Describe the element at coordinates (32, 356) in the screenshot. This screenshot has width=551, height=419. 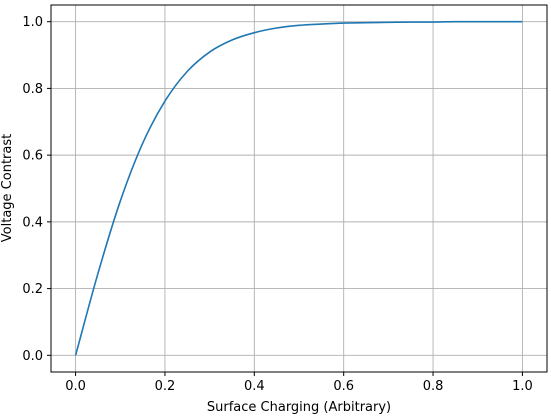
I see `y-tick-label: 0.0` at that location.